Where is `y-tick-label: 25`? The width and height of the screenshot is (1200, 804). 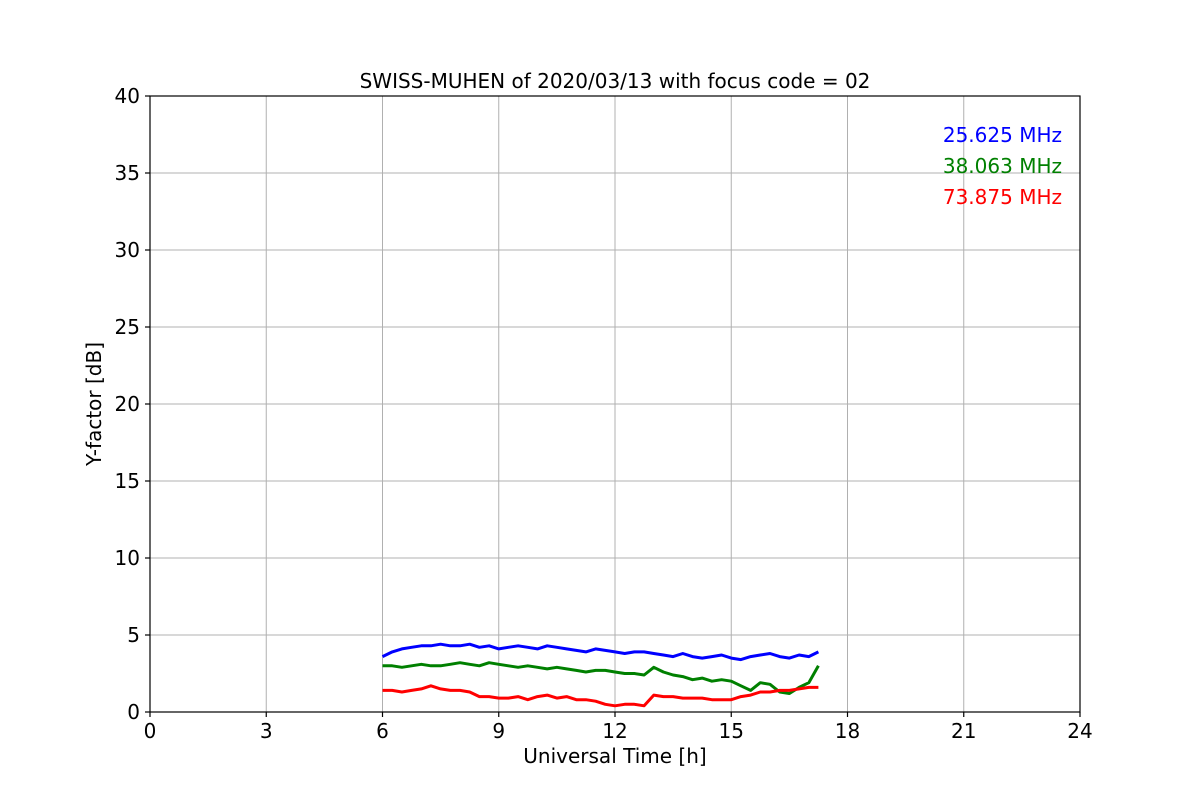
y-tick-label: 25 is located at coordinates (127, 327).